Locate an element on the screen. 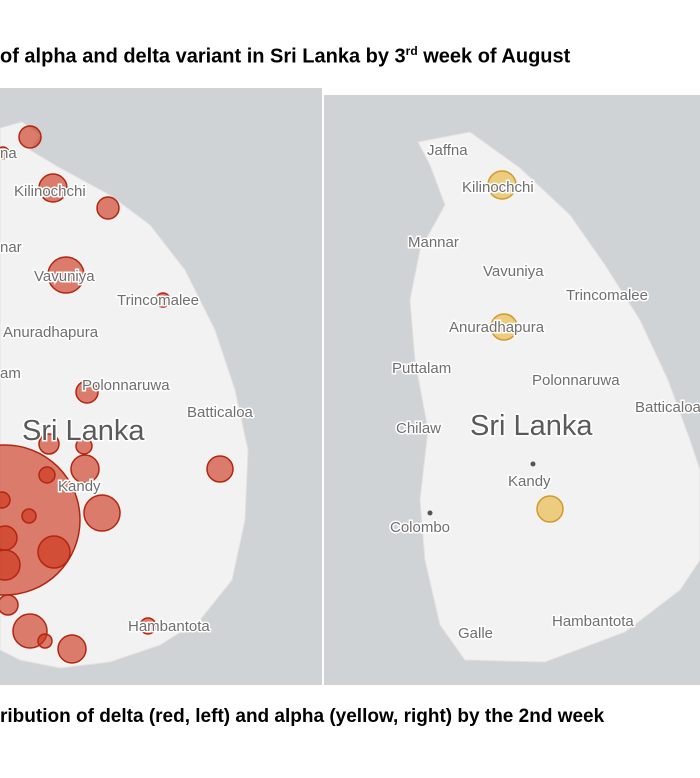 This screenshot has height=778, width=700. map-label: Chilaw is located at coordinates (418, 428).